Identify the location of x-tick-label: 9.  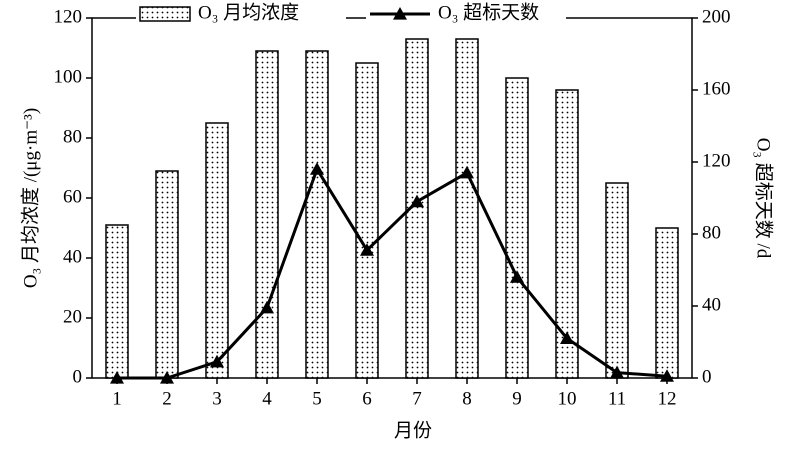
(517, 398).